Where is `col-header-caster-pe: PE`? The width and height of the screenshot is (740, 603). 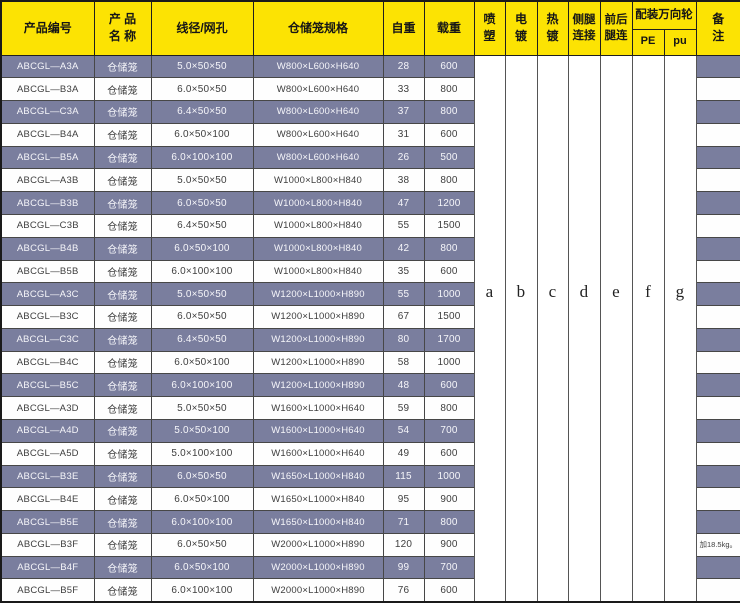
col-header-caster-pe: PE is located at coordinates (648, 42).